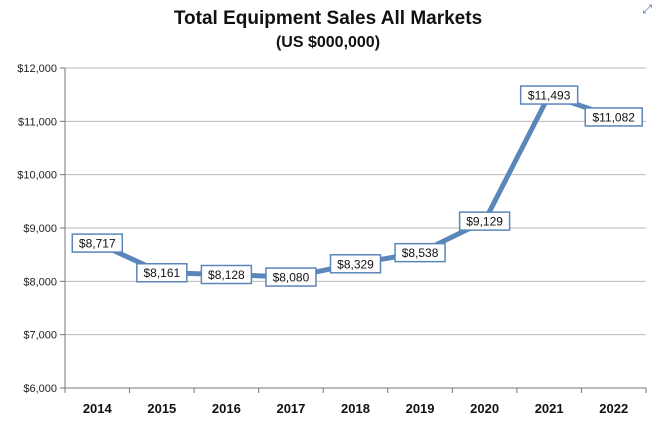 The image size is (656, 431). Describe the element at coordinates (161, 408) in the screenshot. I see `x-tick-label: 2015` at that location.